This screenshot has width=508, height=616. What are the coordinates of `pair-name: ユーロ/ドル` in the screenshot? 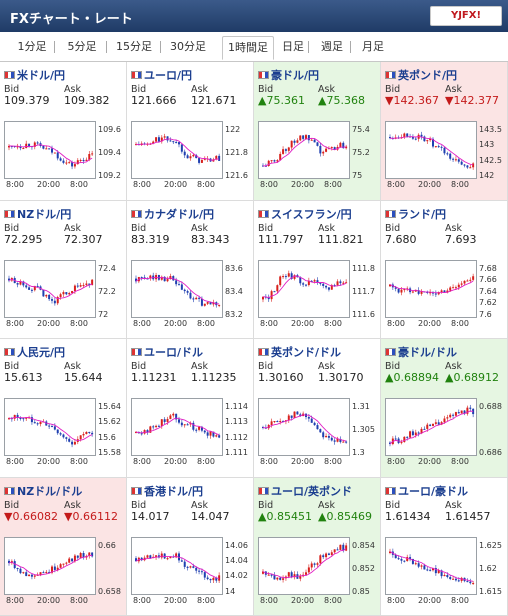 It's located at (167, 352).